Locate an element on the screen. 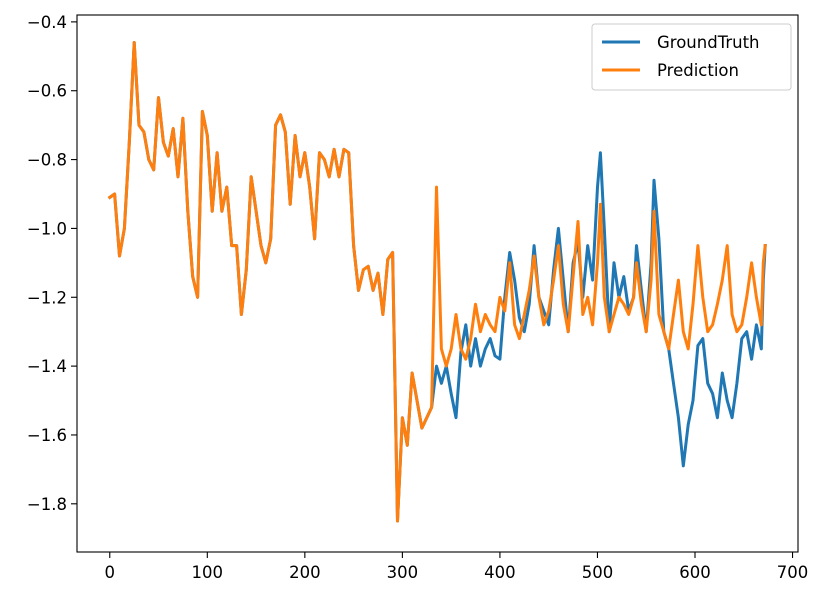 The width and height of the screenshot is (831, 602). y-tick-label: −1.0 is located at coordinates (47, 228).